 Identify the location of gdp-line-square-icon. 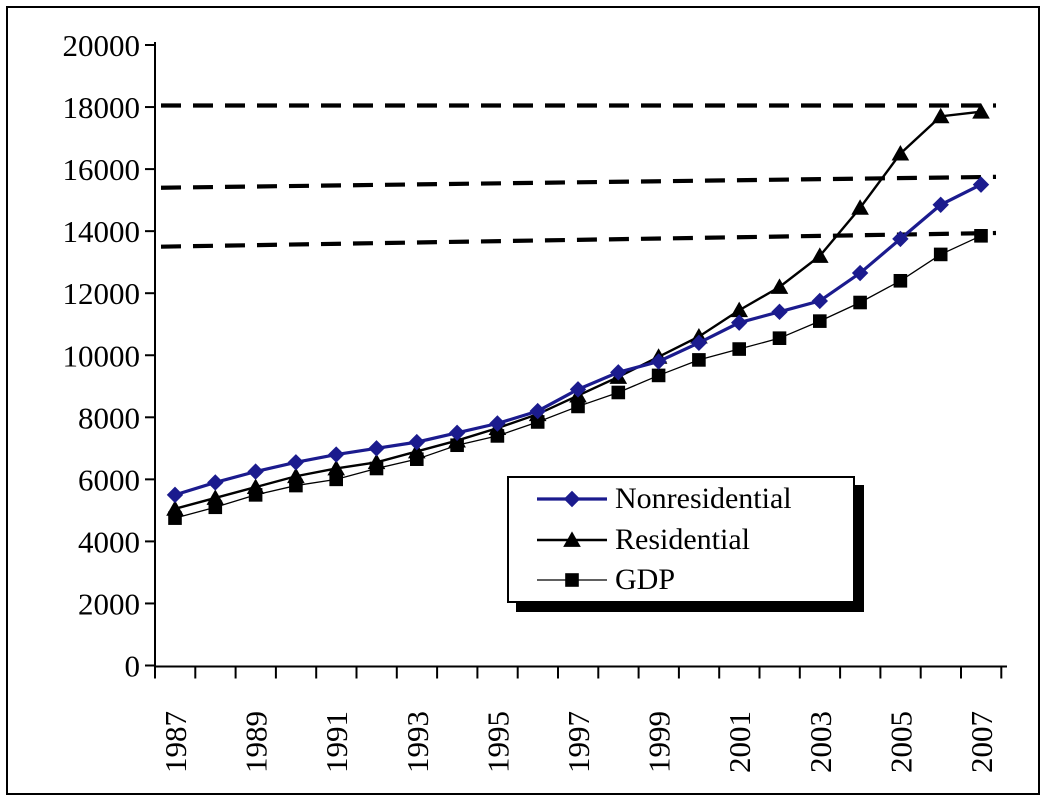
(572, 579).